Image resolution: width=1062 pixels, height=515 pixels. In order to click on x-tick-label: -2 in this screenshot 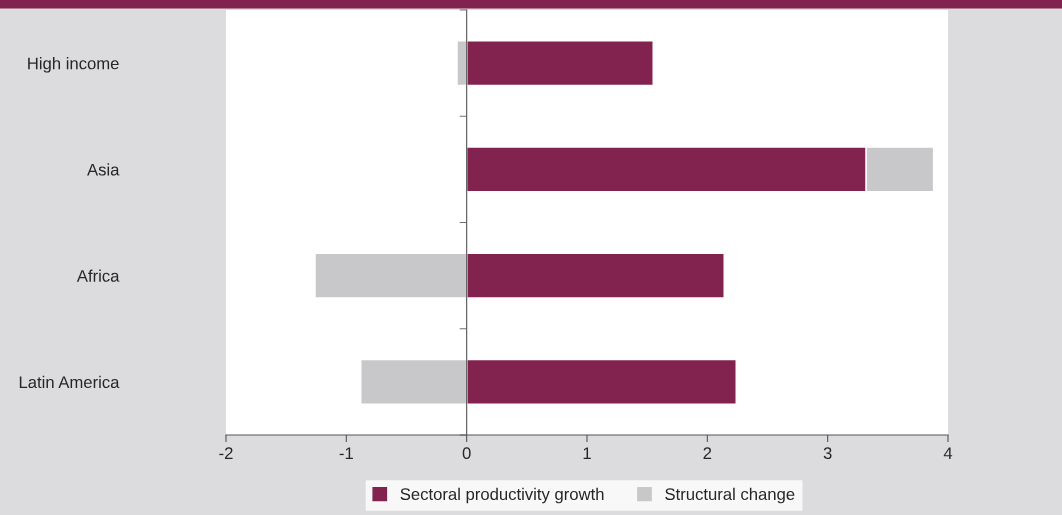, I will do `click(226, 453)`.